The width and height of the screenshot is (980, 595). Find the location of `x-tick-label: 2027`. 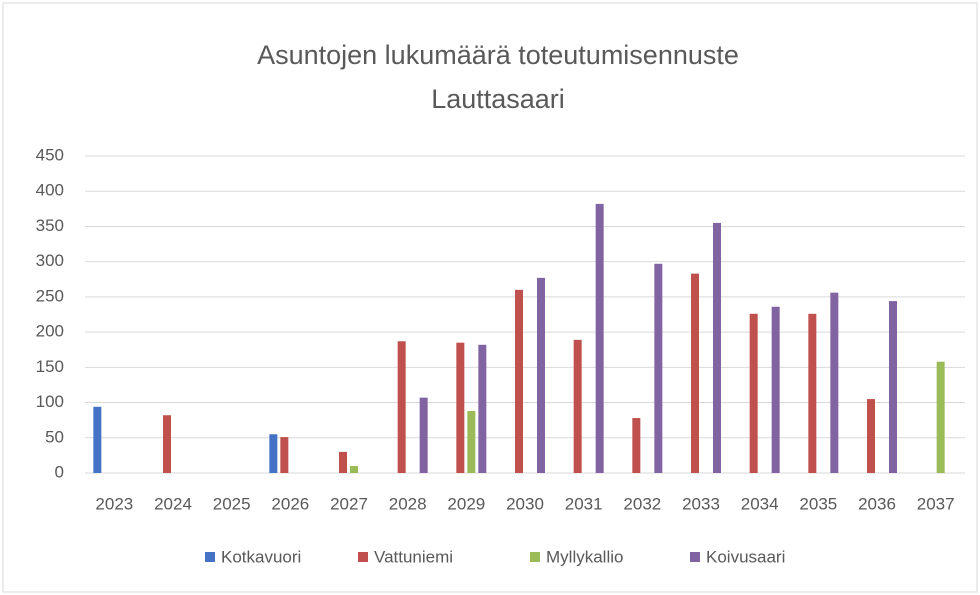

x-tick-label: 2027 is located at coordinates (349, 503).